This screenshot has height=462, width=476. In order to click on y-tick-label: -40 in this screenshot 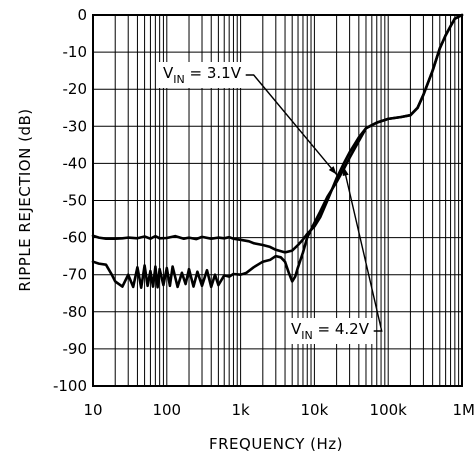, I will do `click(75, 163)`.